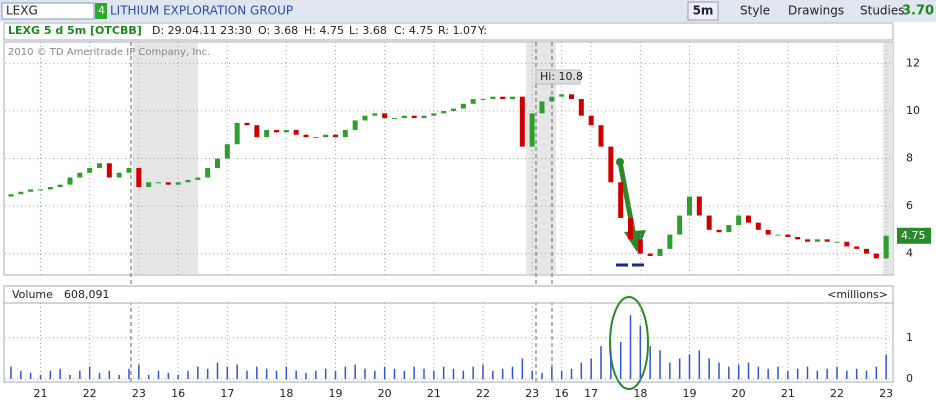 The image size is (936, 411). I want to click on date: D: 29.04.11 23:30, so click(202, 30).